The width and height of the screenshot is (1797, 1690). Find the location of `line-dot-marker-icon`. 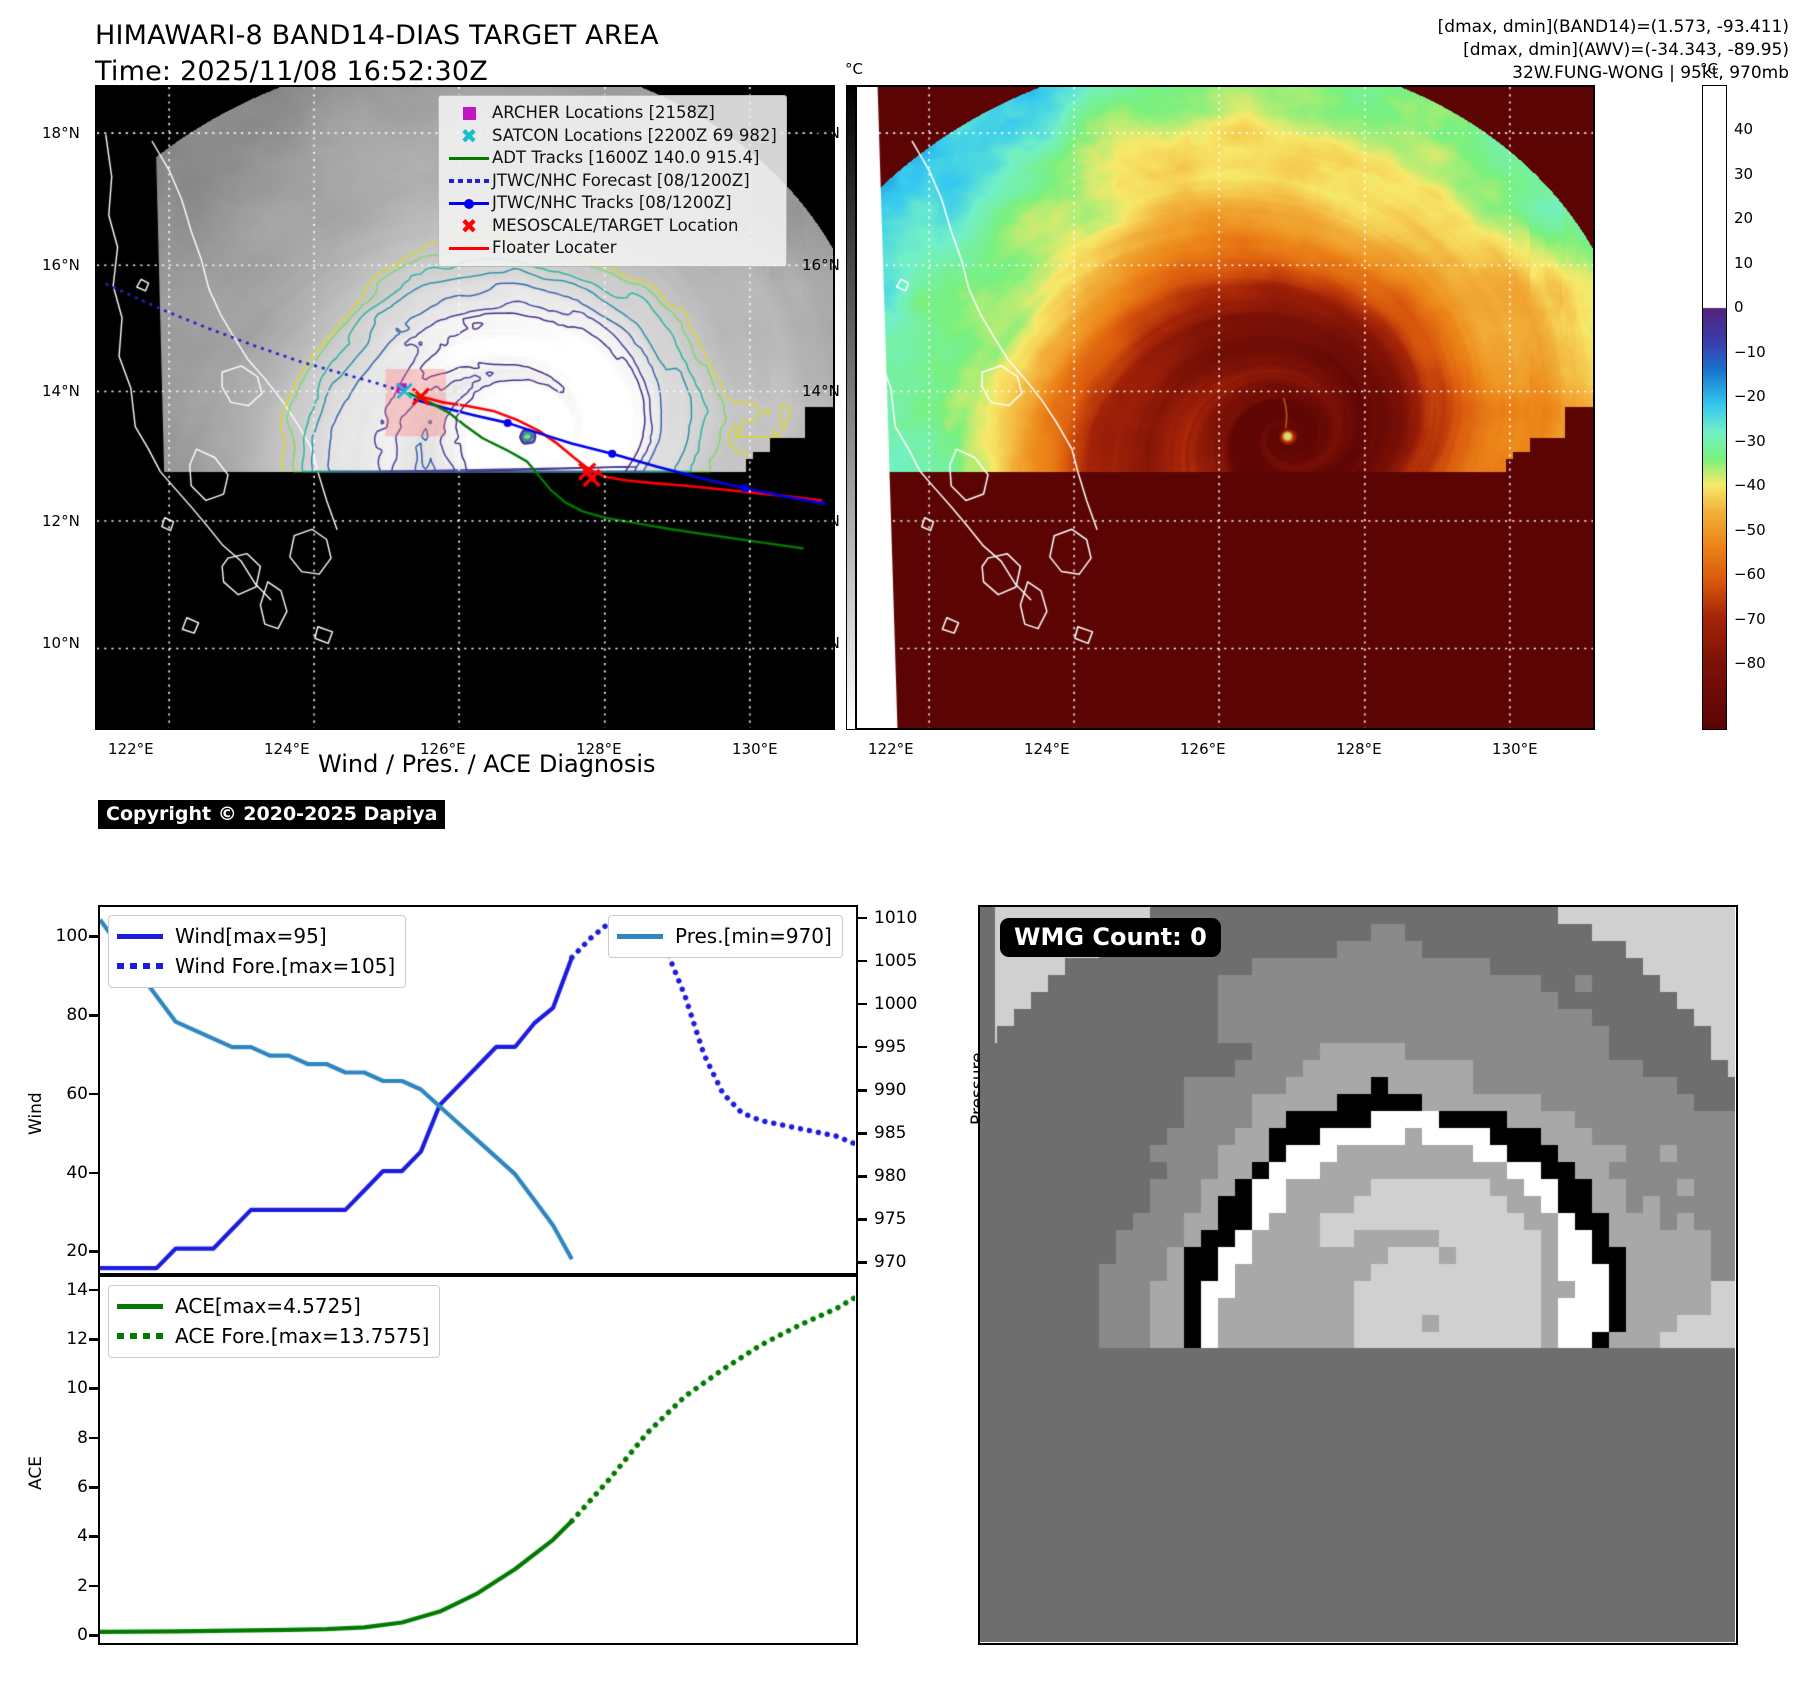

line-dot-marker-icon is located at coordinates (469, 203).